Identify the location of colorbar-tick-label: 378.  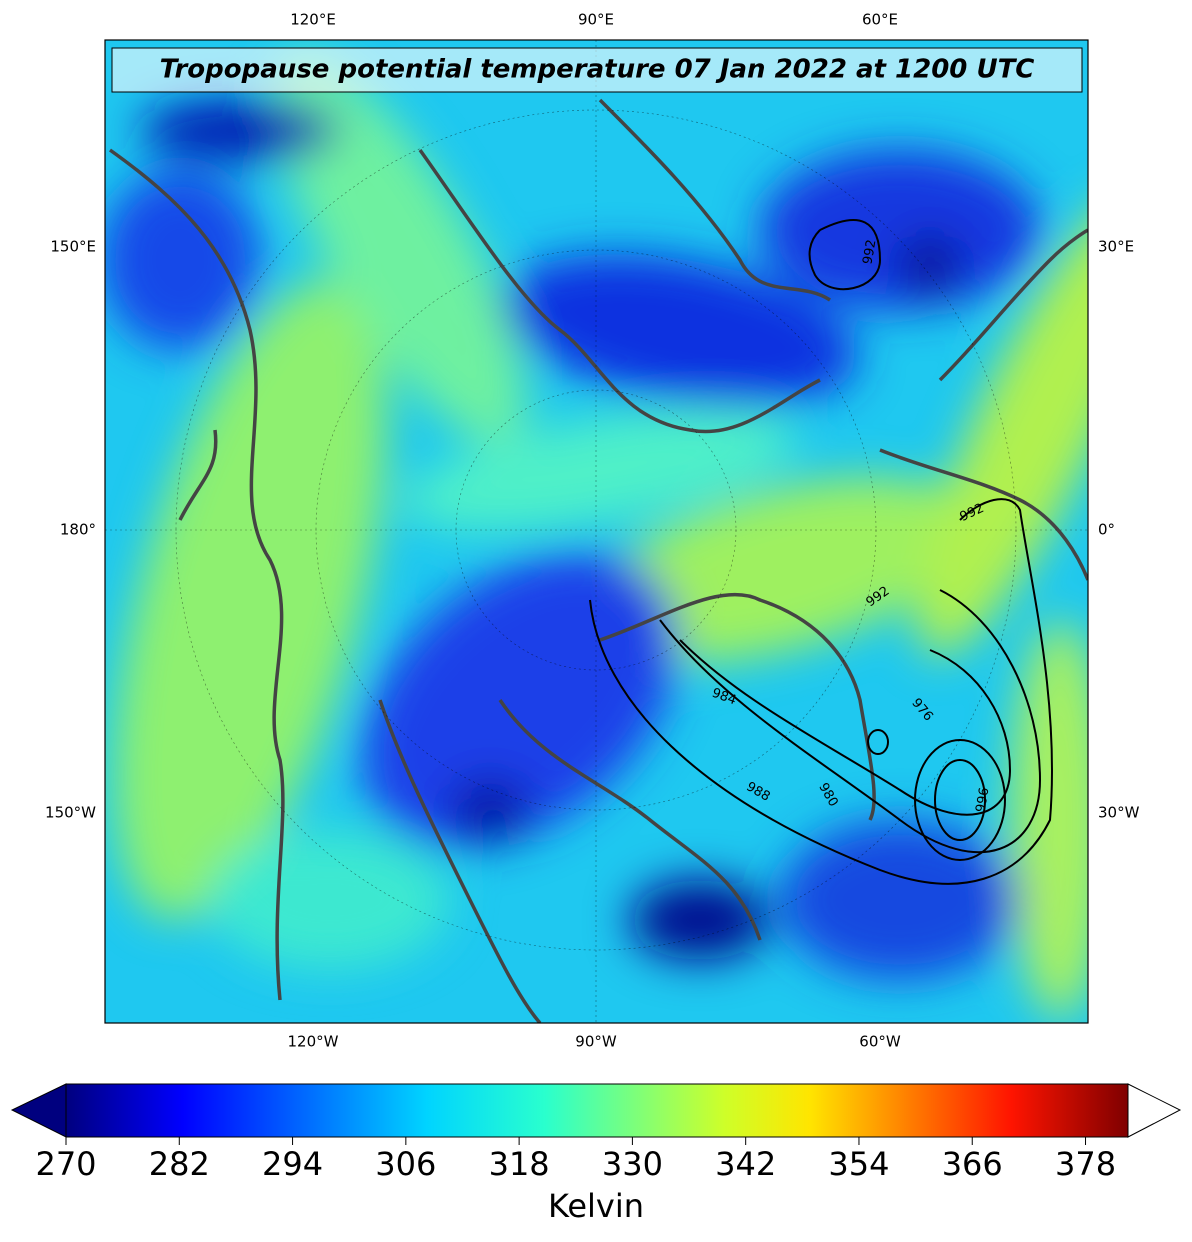
(1085, 1164).